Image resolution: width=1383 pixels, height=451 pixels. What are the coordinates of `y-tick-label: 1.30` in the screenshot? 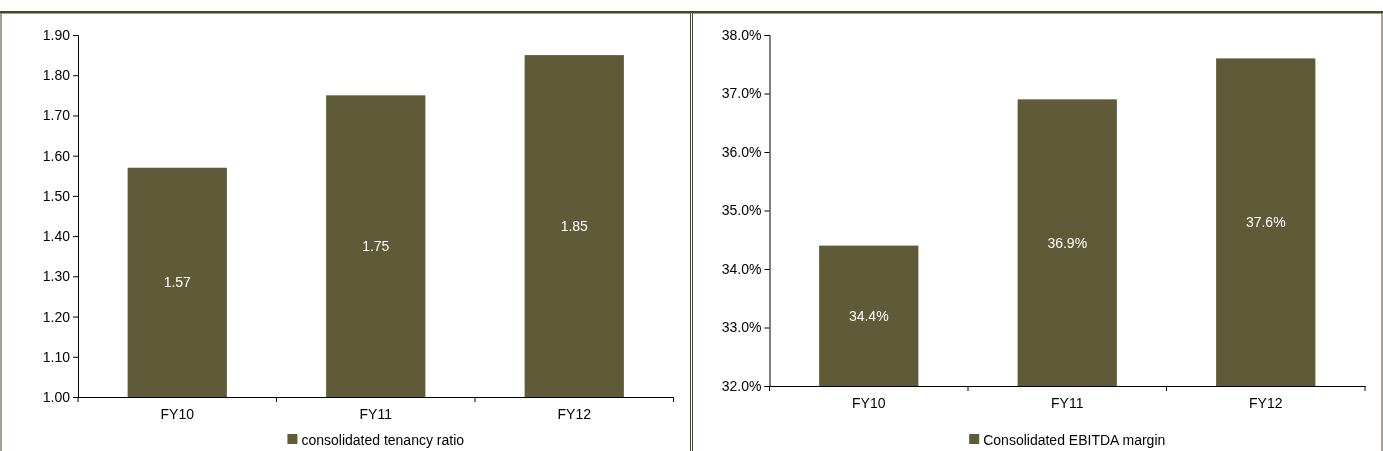 It's located at (56, 276).